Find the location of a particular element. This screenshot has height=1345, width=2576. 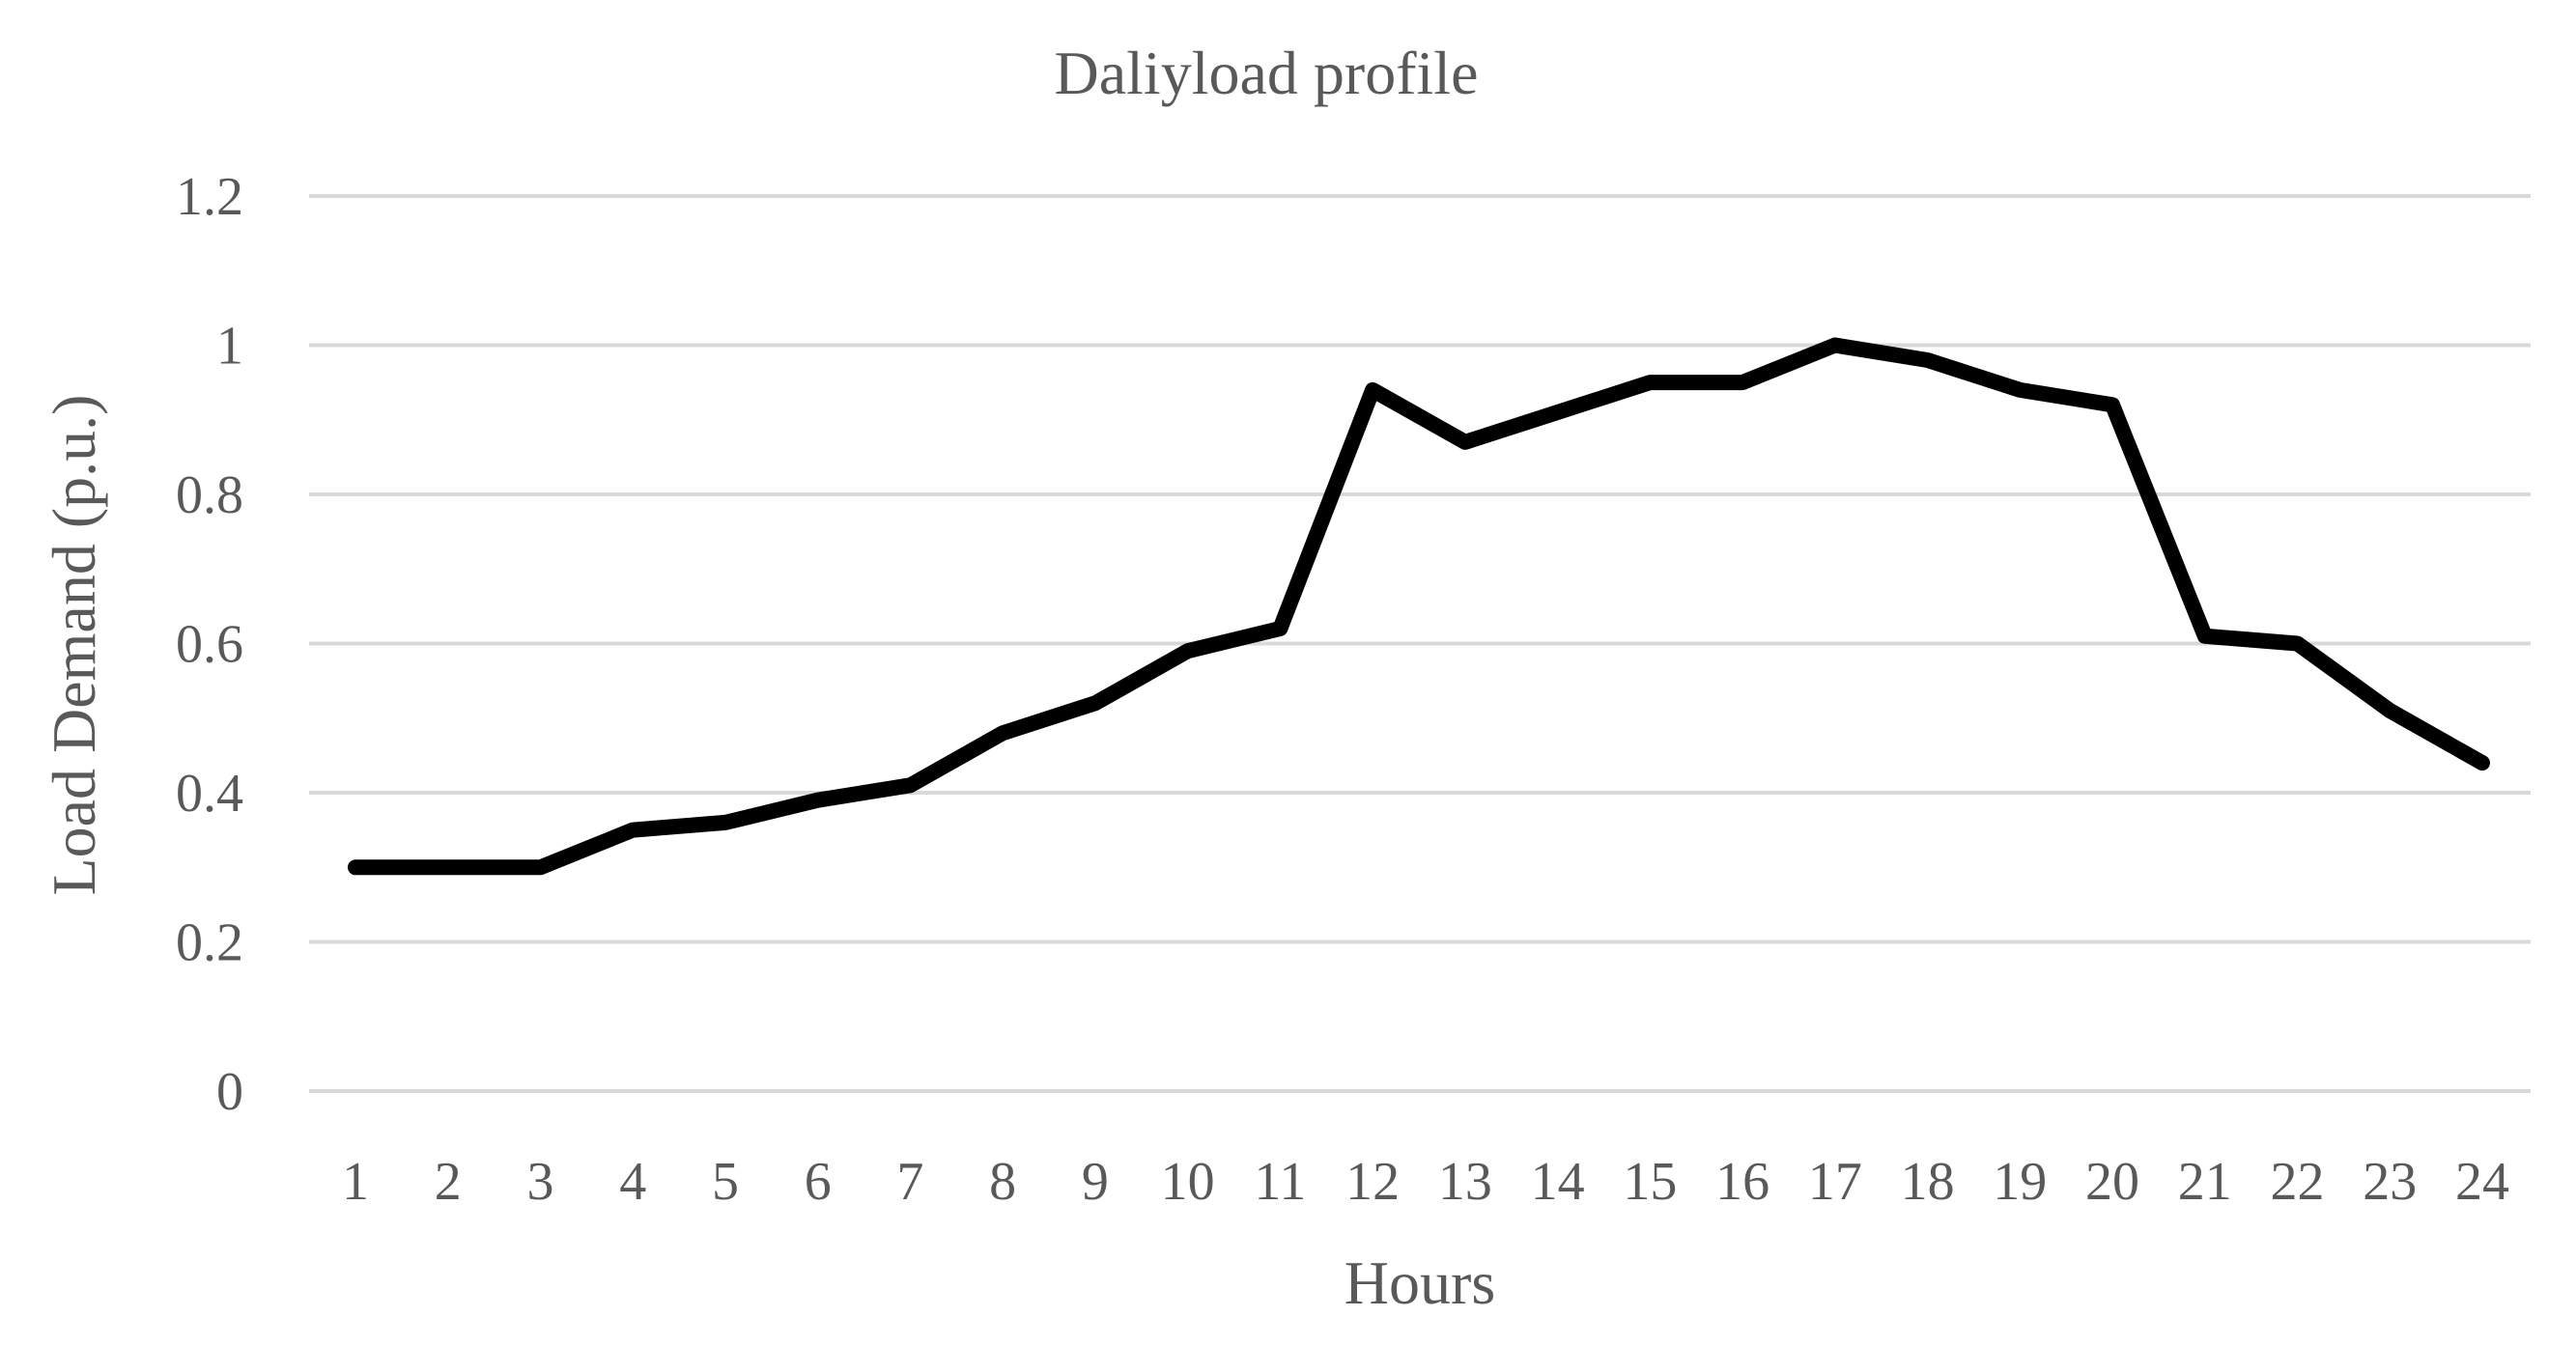

x-tick-label: 8 is located at coordinates (1002, 1182).